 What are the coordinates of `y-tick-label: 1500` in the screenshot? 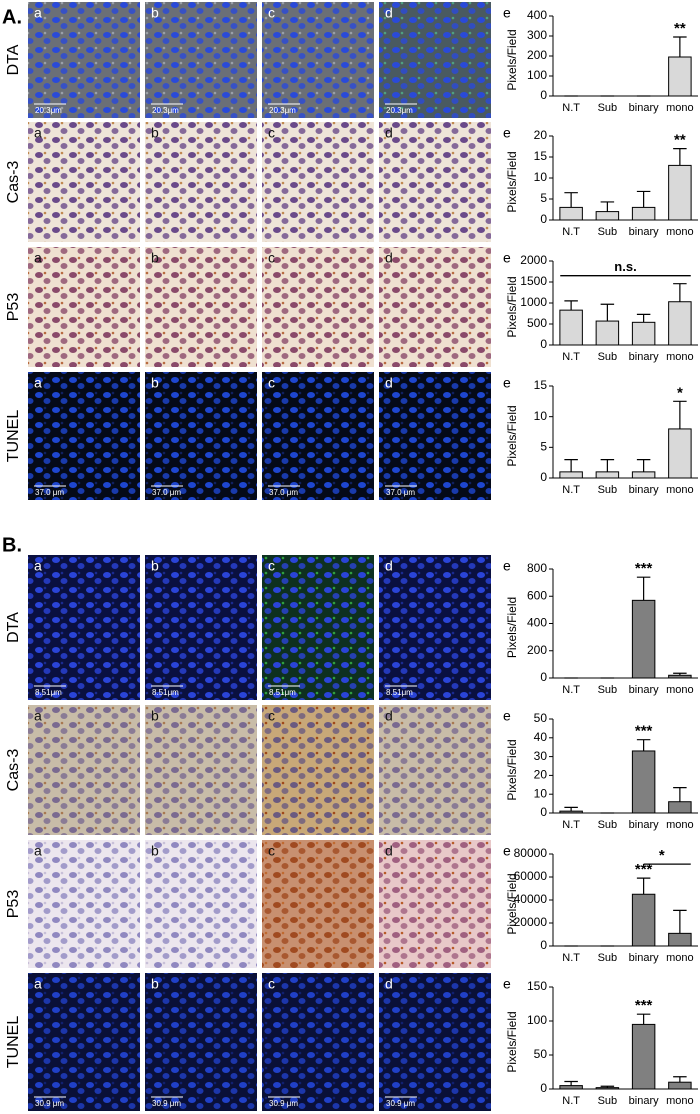 It's located at (533, 281).